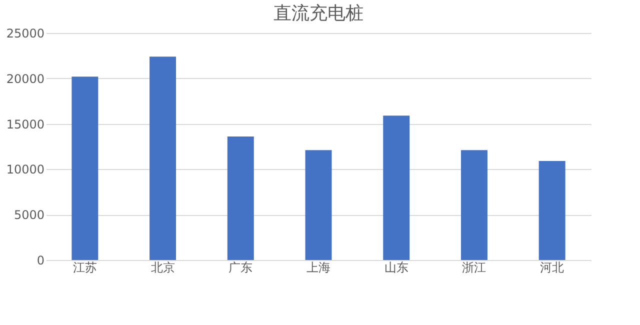 The width and height of the screenshot is (640, 325). What do you see at coordinates (25, 124) in the screenshot?
I see `y-tick-label: 15000` at bounding box center [25, 124].